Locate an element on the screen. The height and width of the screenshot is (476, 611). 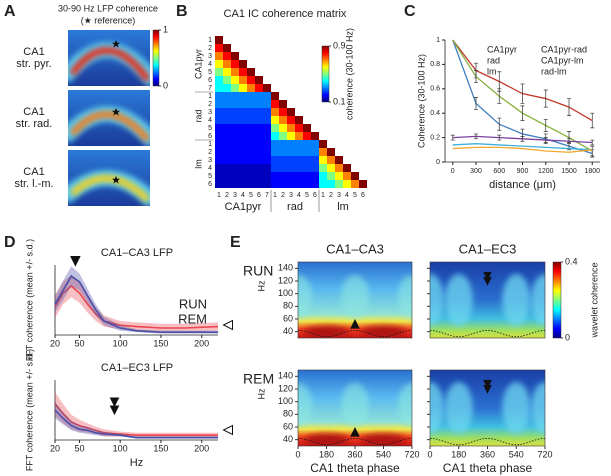
row-tick-label: 7 is located at coordinates (210, 88).